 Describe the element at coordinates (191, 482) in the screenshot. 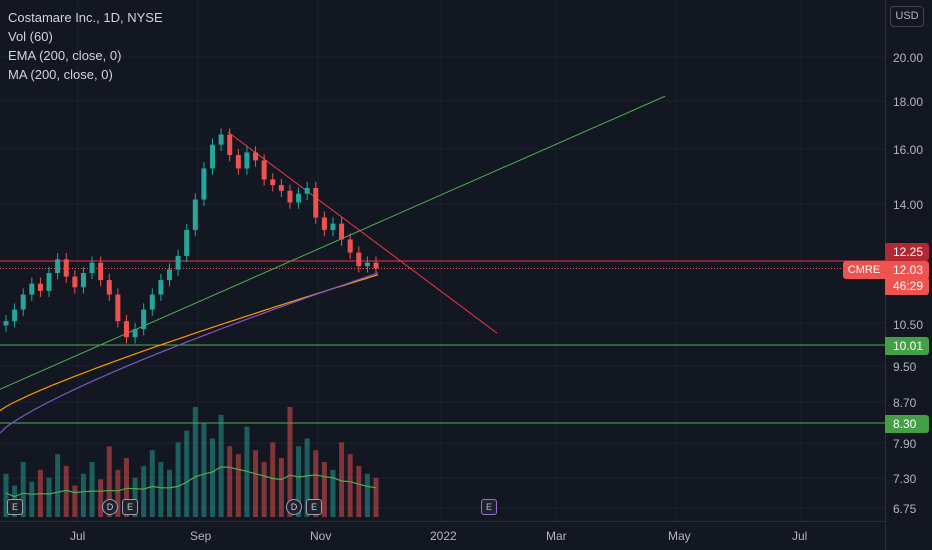

I see `volume-ma-line` at that location.